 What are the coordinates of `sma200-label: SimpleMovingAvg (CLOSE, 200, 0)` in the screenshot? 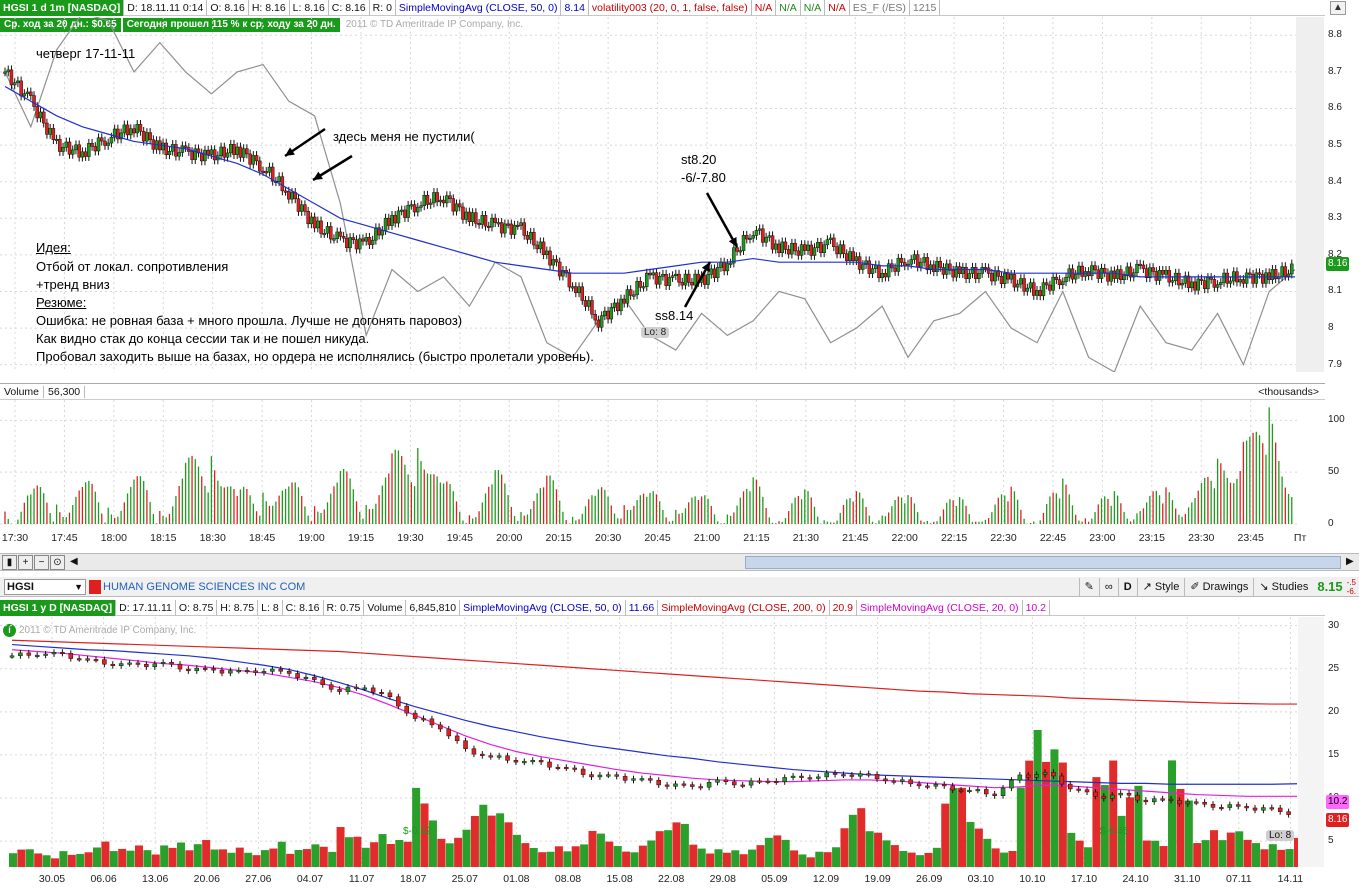 It's located at (744, 607).